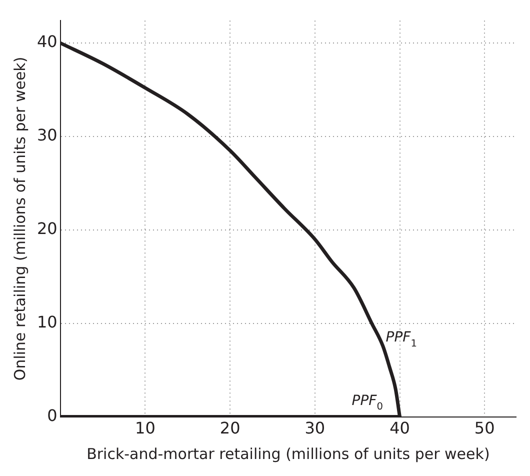 This screenshot has height=476, width=530. What do you see at coordinates (47, 228) in the screenshot?
I see `y-tick-label: 20` at bounding box center [47, 228].